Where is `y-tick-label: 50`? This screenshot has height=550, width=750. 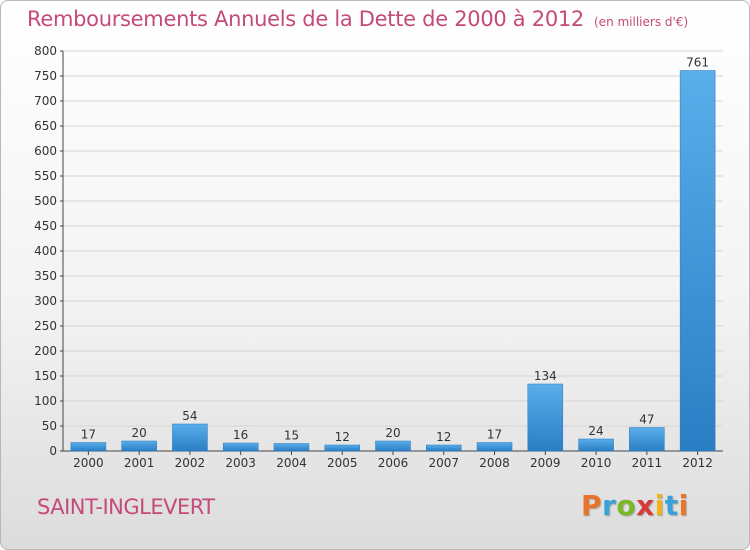 y-tick-label: 50 is located at coordinates (49, 426).